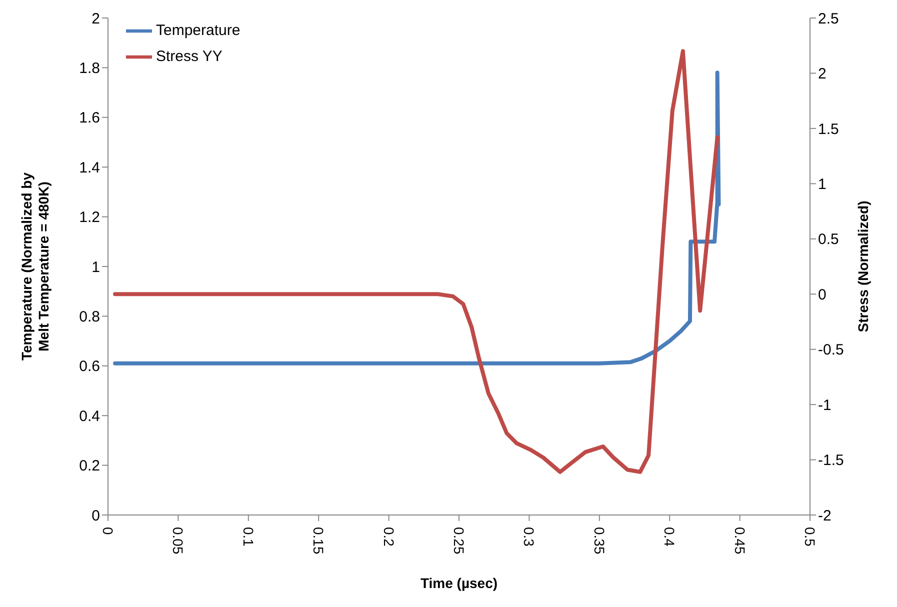 The height and width of the screenshot is (607, 897). Describe the element at coordinates (89, 466) in the screenshot. I see `y-tick-label: 0.2` at that location.